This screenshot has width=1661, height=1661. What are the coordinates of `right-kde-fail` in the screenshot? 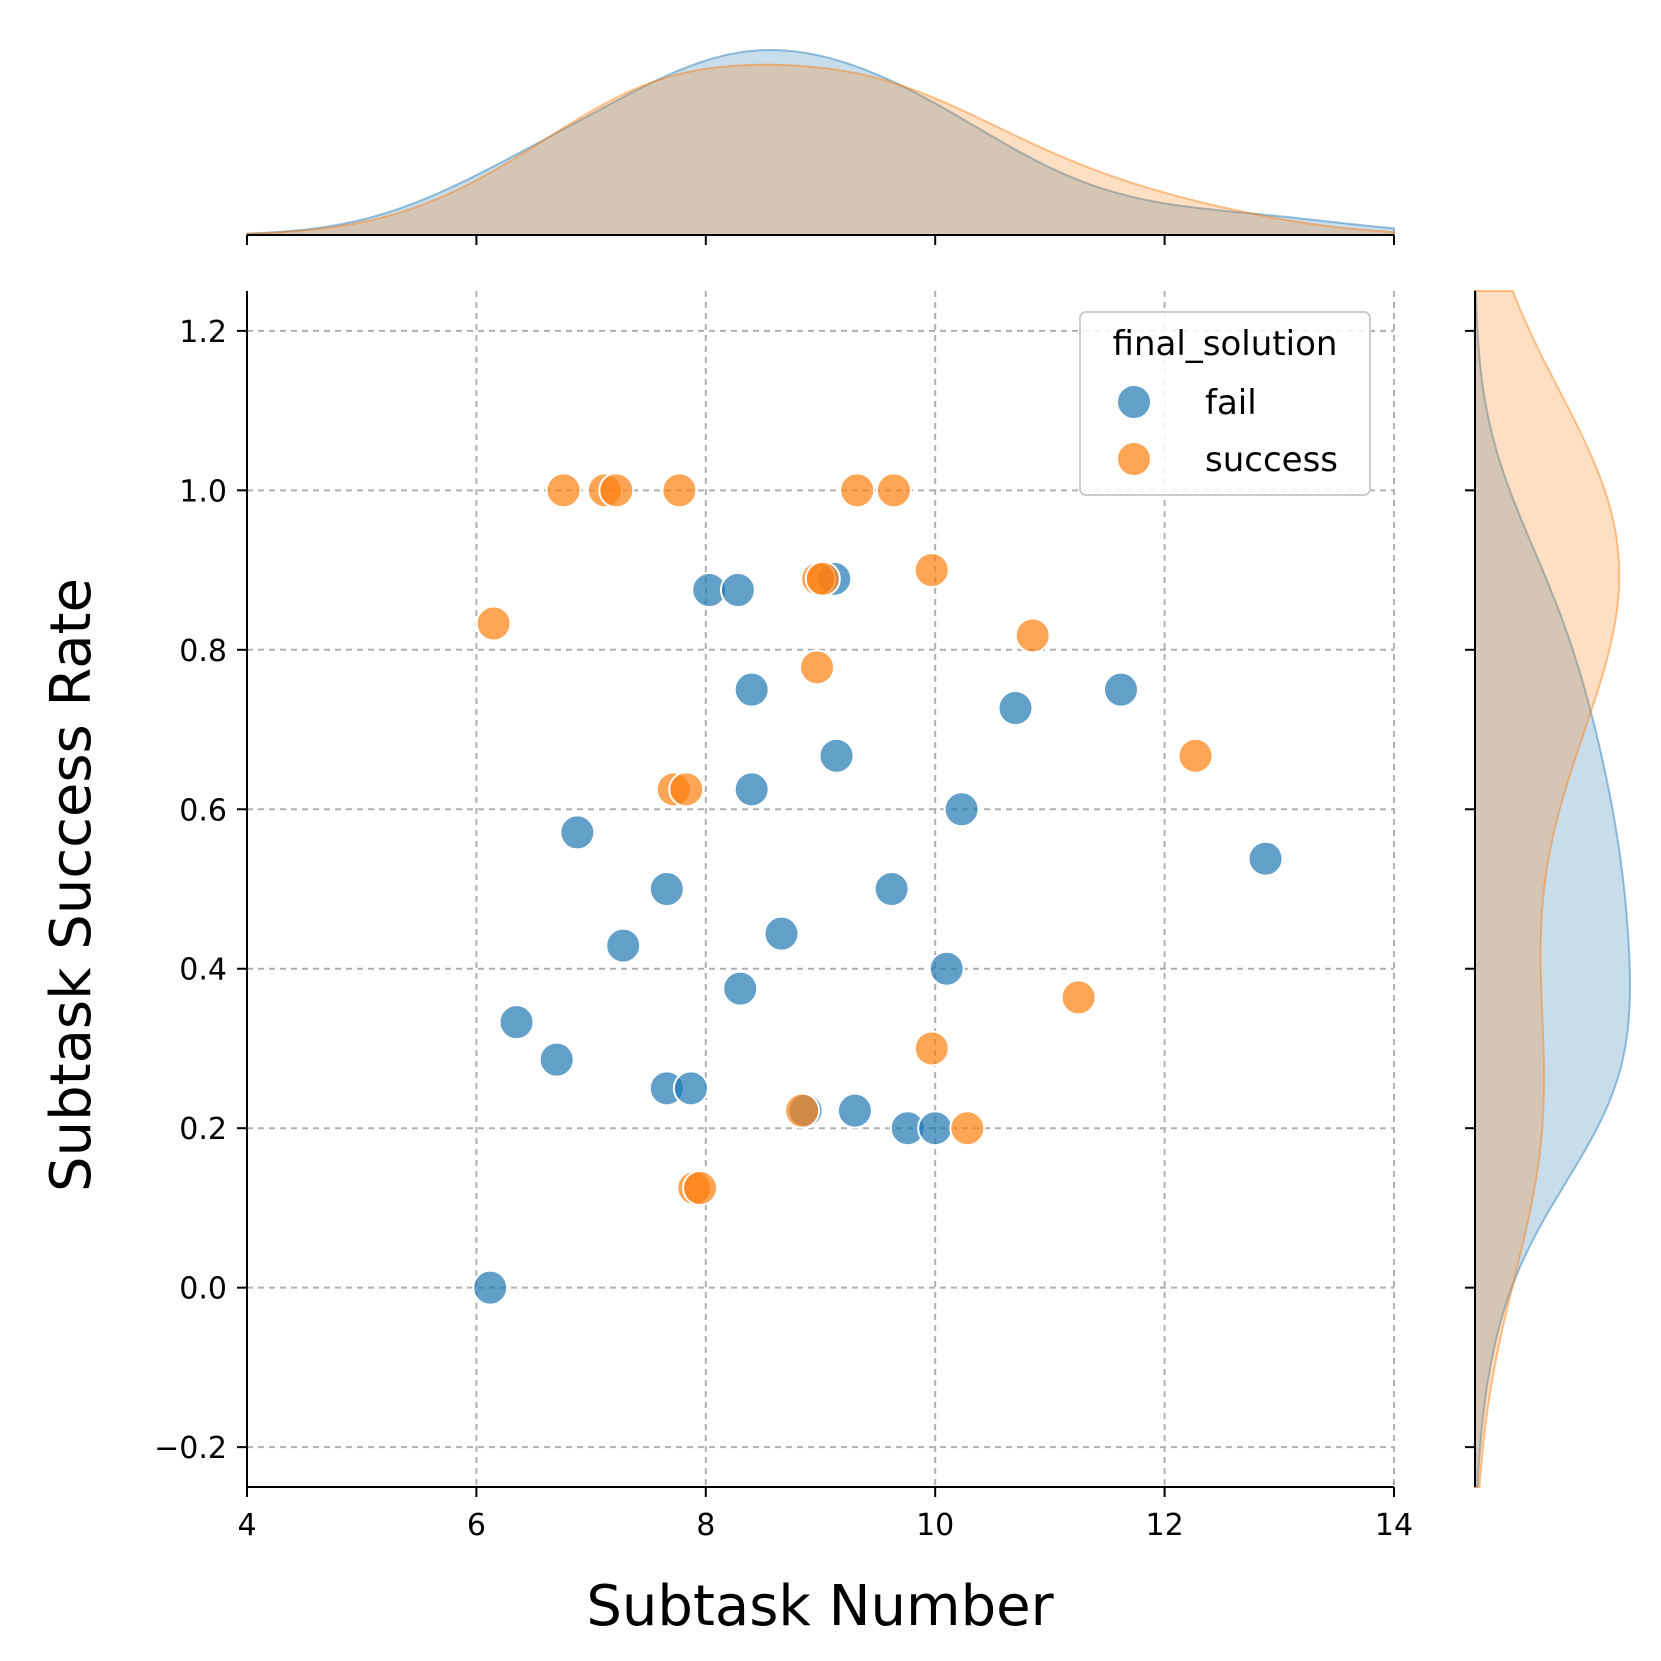 It's located at (1552, 889).